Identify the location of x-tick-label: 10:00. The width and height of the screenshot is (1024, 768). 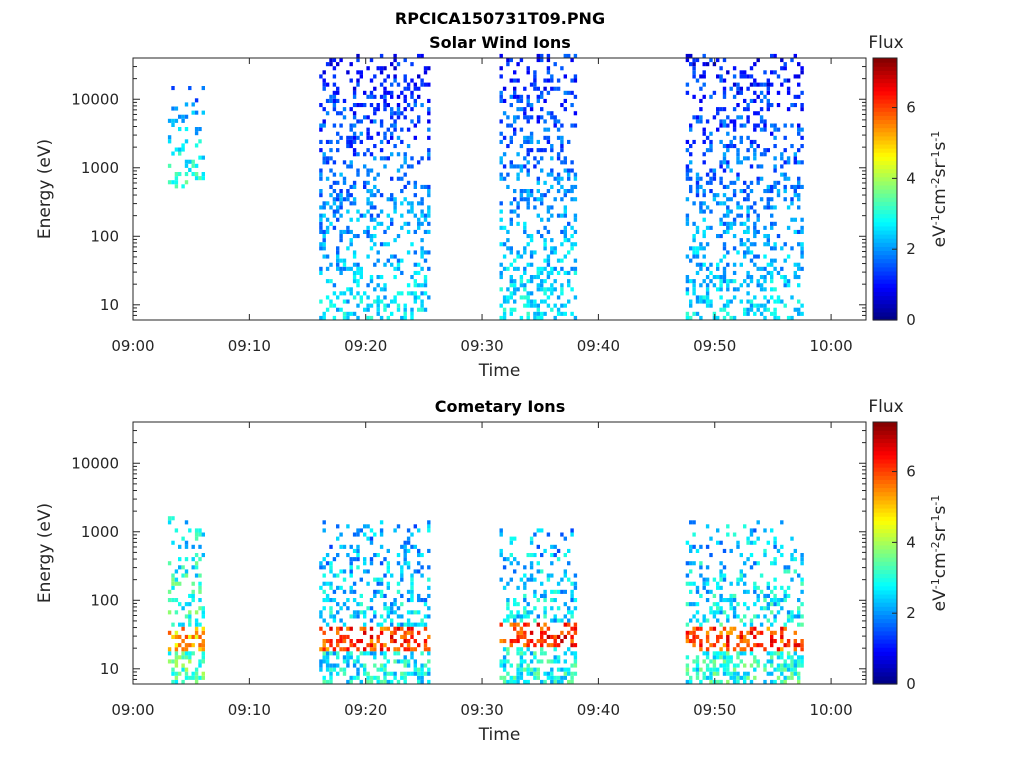
(830, 346).